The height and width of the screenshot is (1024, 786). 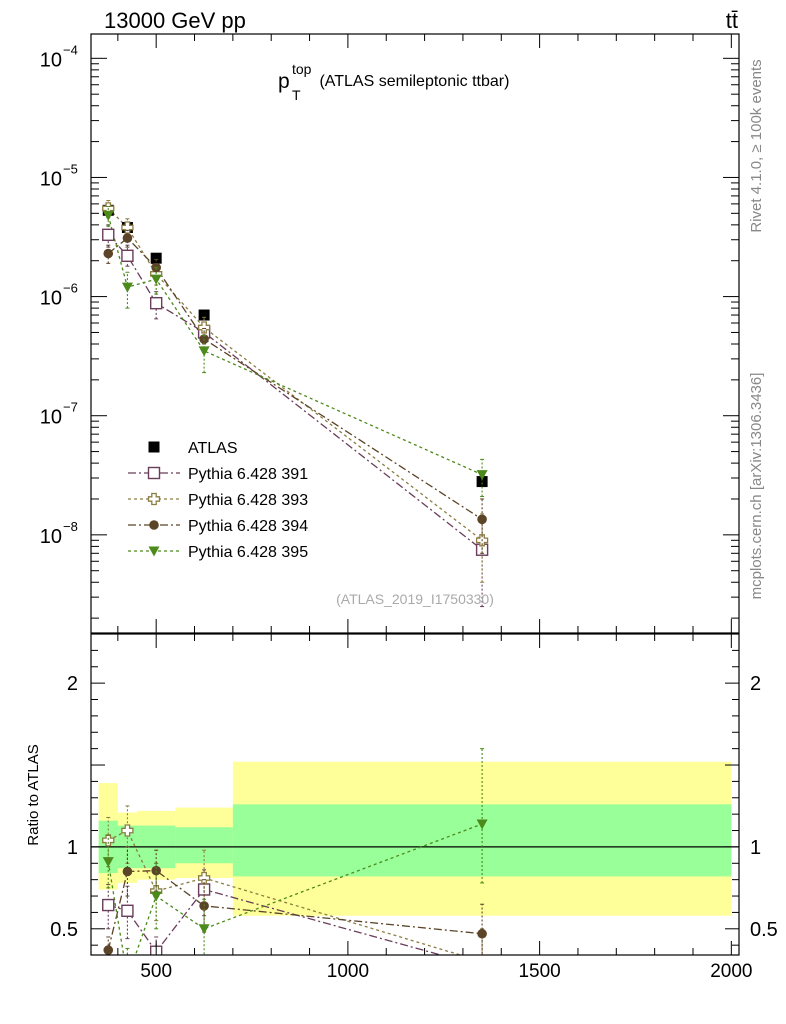 What do you see at coordinates (732, 20) in the screenshot?
I see `header-process-label: tt̄` at bounding box center [732, 20].